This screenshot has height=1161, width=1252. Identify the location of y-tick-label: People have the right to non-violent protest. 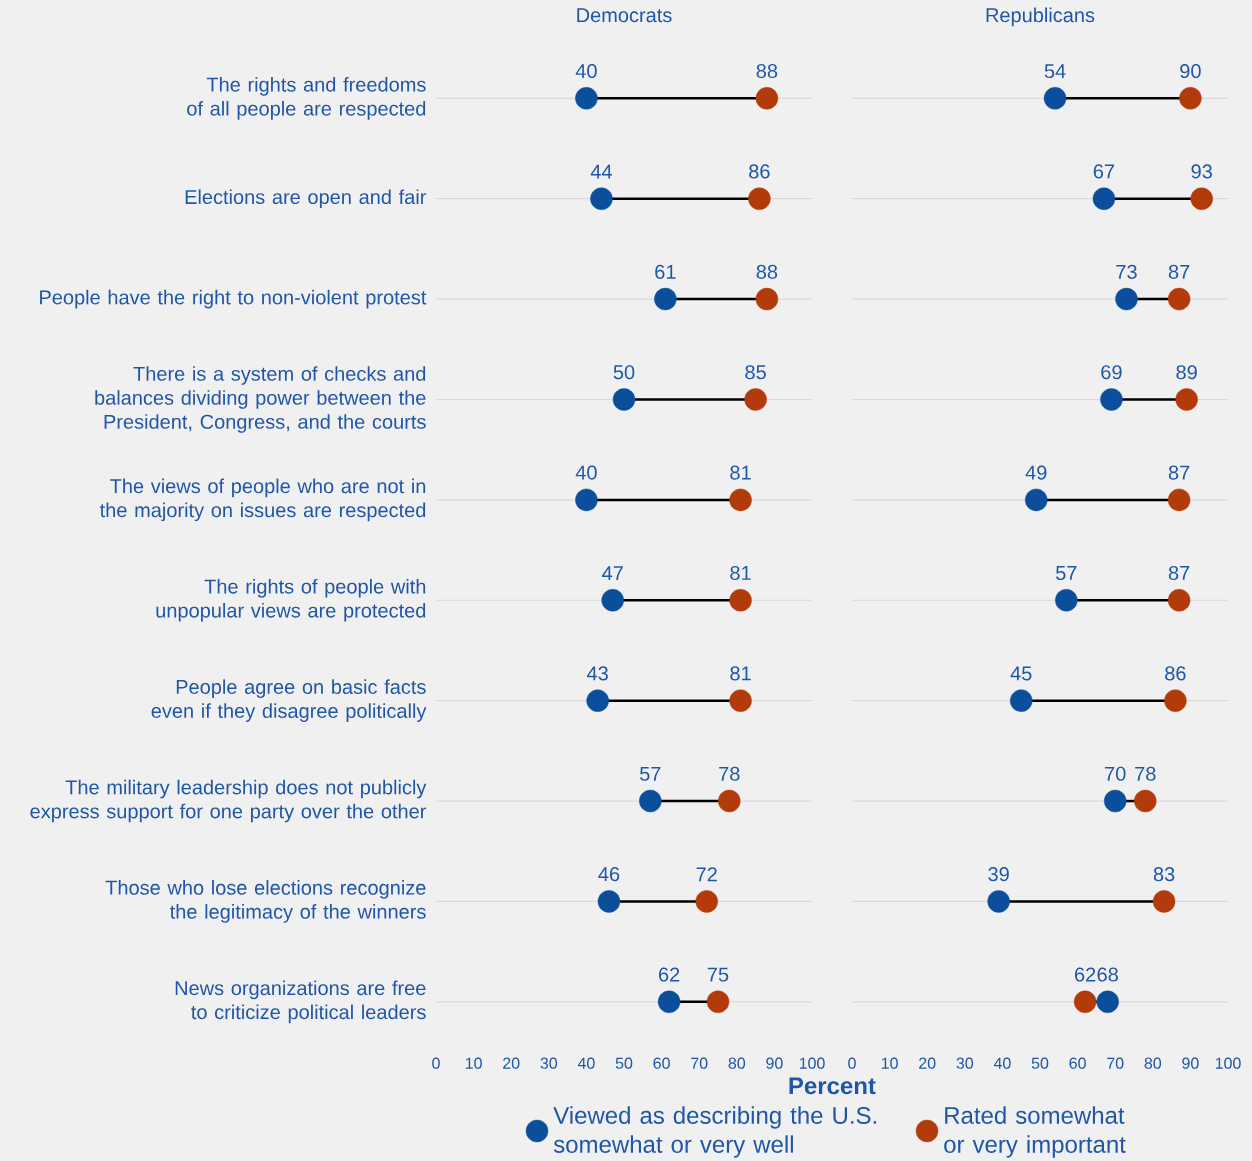
(233, 299).